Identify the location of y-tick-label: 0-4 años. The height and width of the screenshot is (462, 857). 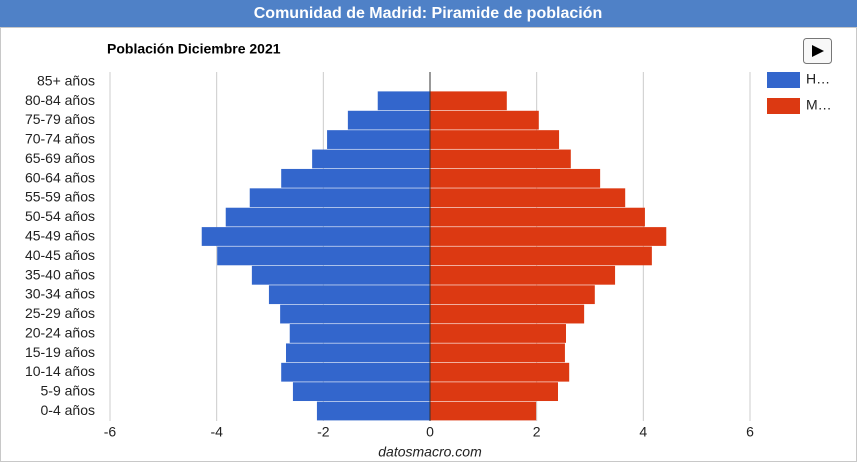
(68, 410).